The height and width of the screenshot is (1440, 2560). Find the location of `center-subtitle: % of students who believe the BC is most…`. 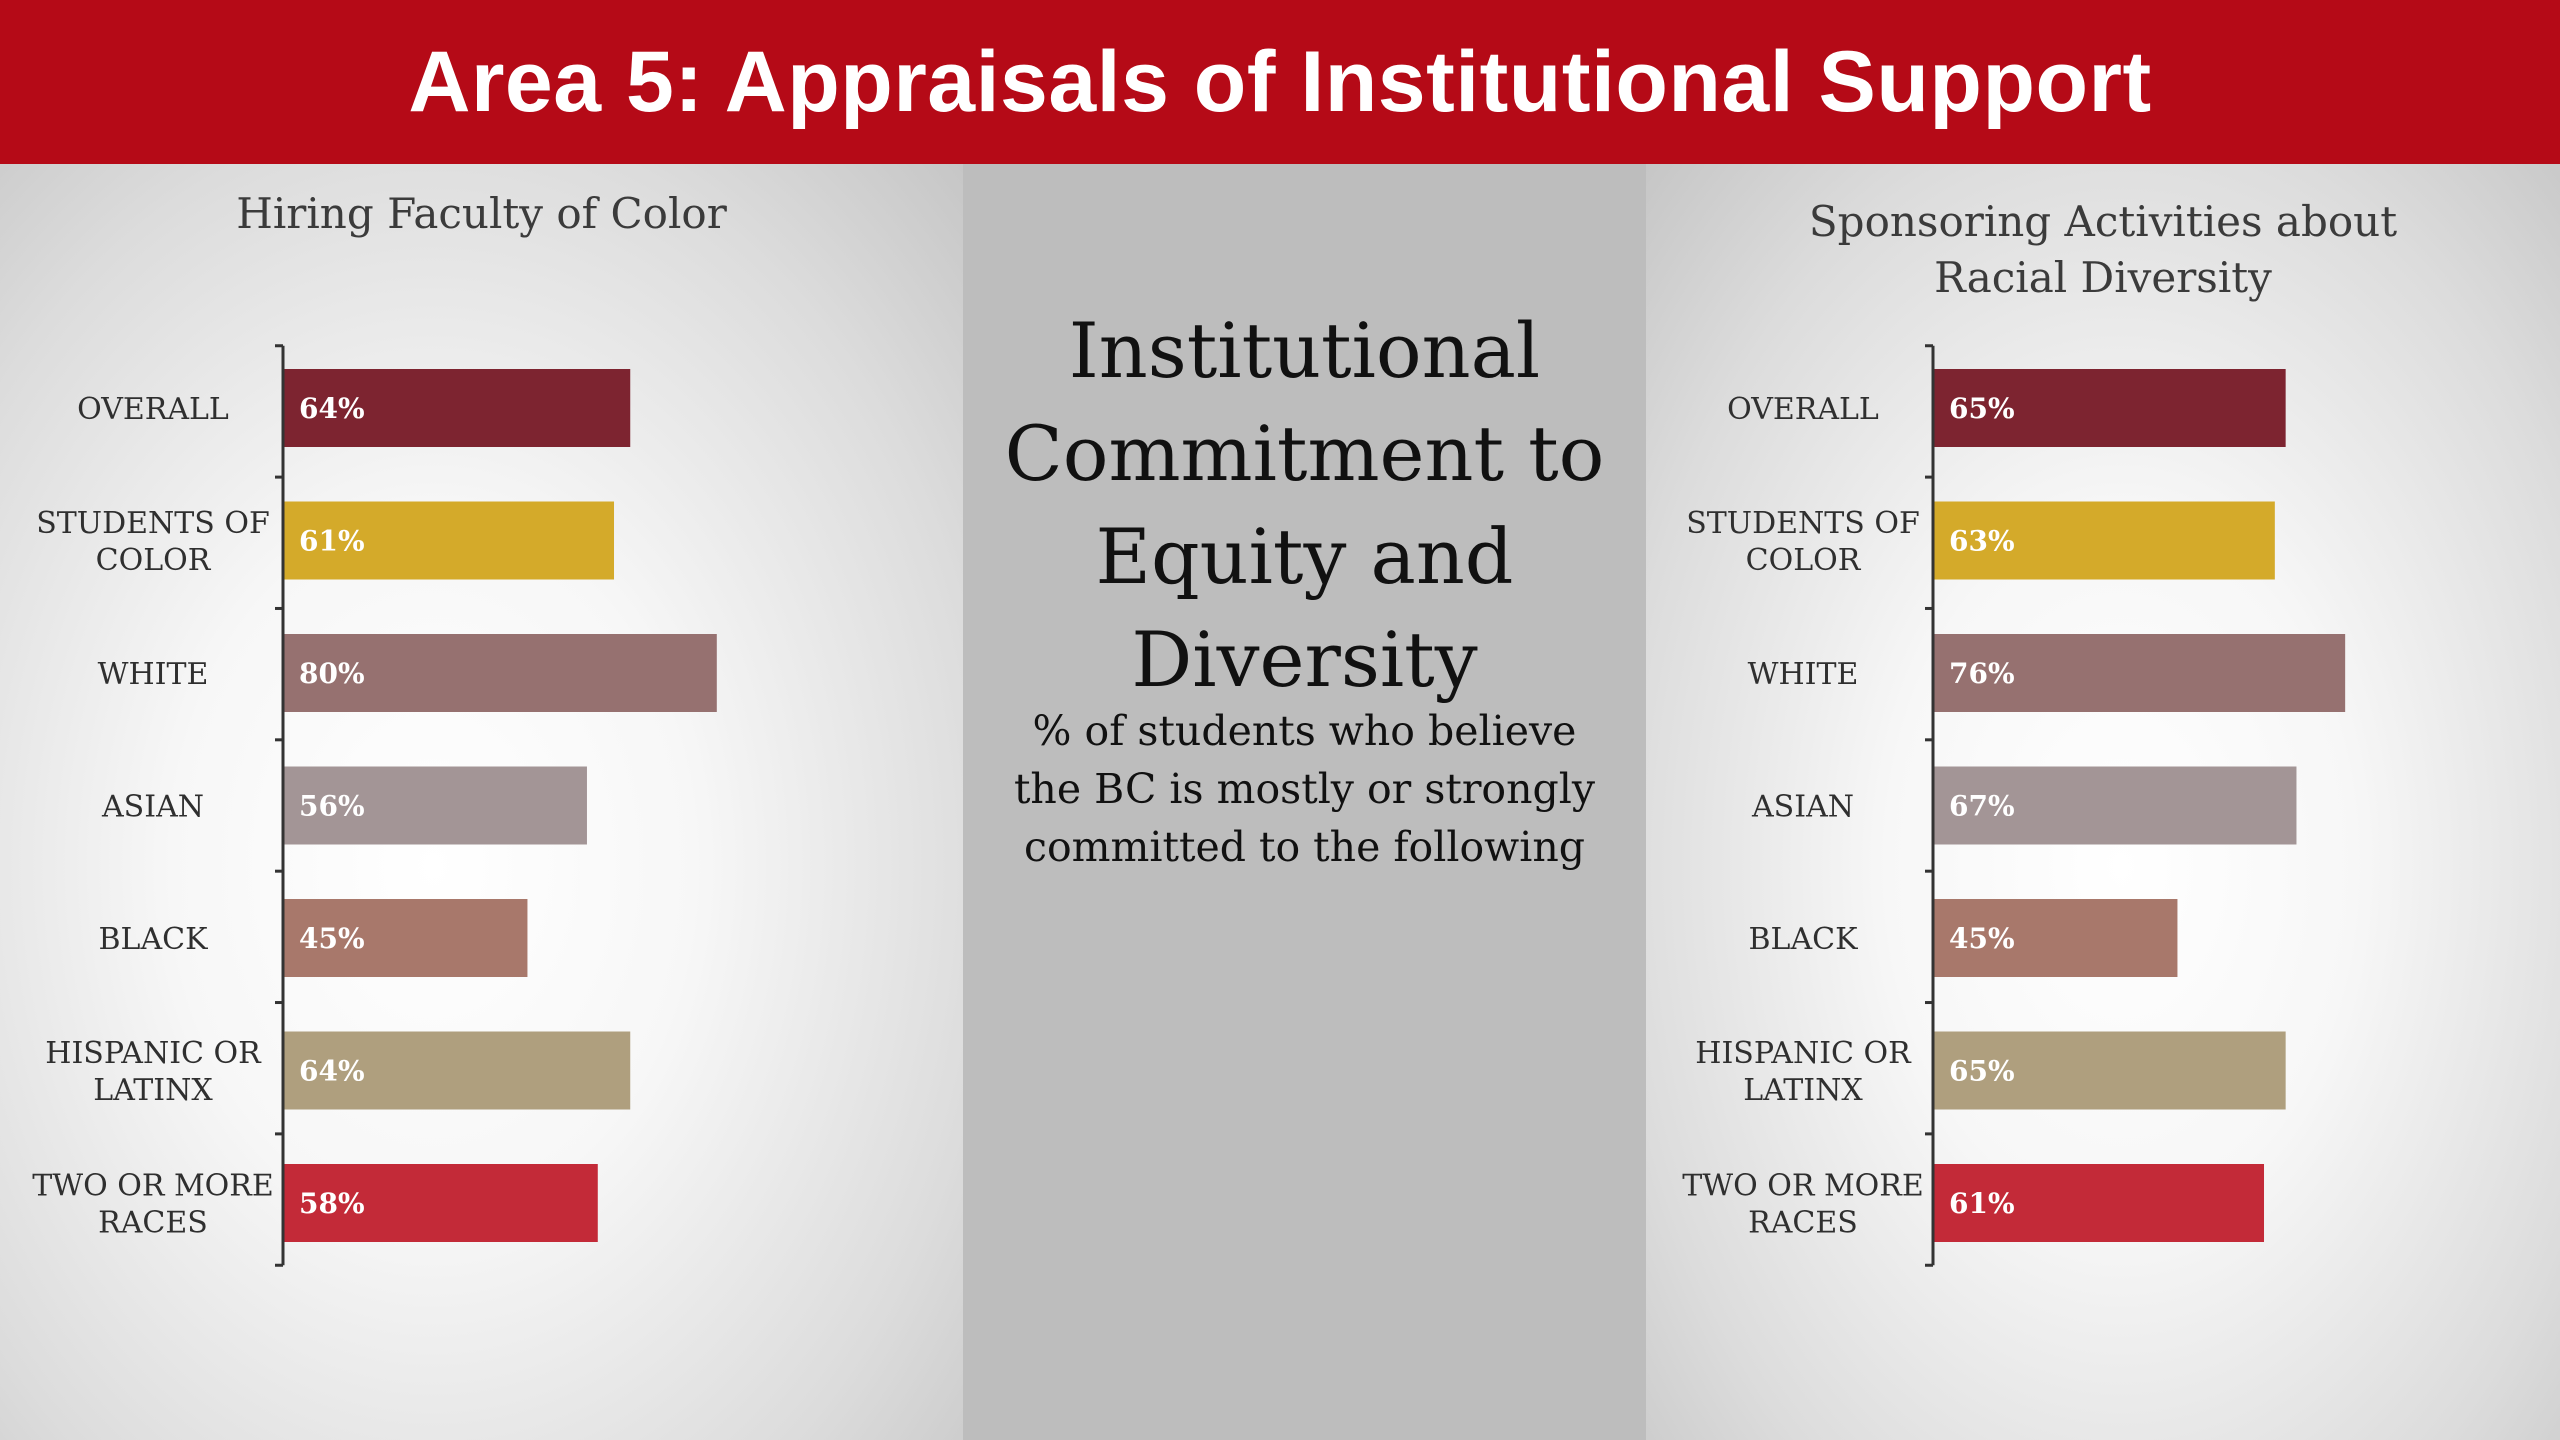

center-subtitle: % of students who believe the BC is most… is located at coordinates (1304, 789).